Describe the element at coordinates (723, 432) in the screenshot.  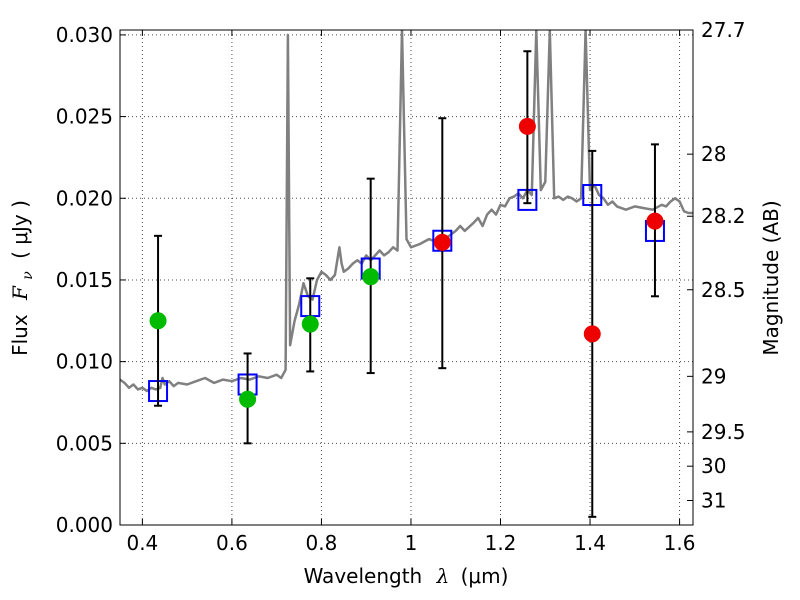
I see `y2-tick-label: 29.5` at that location.